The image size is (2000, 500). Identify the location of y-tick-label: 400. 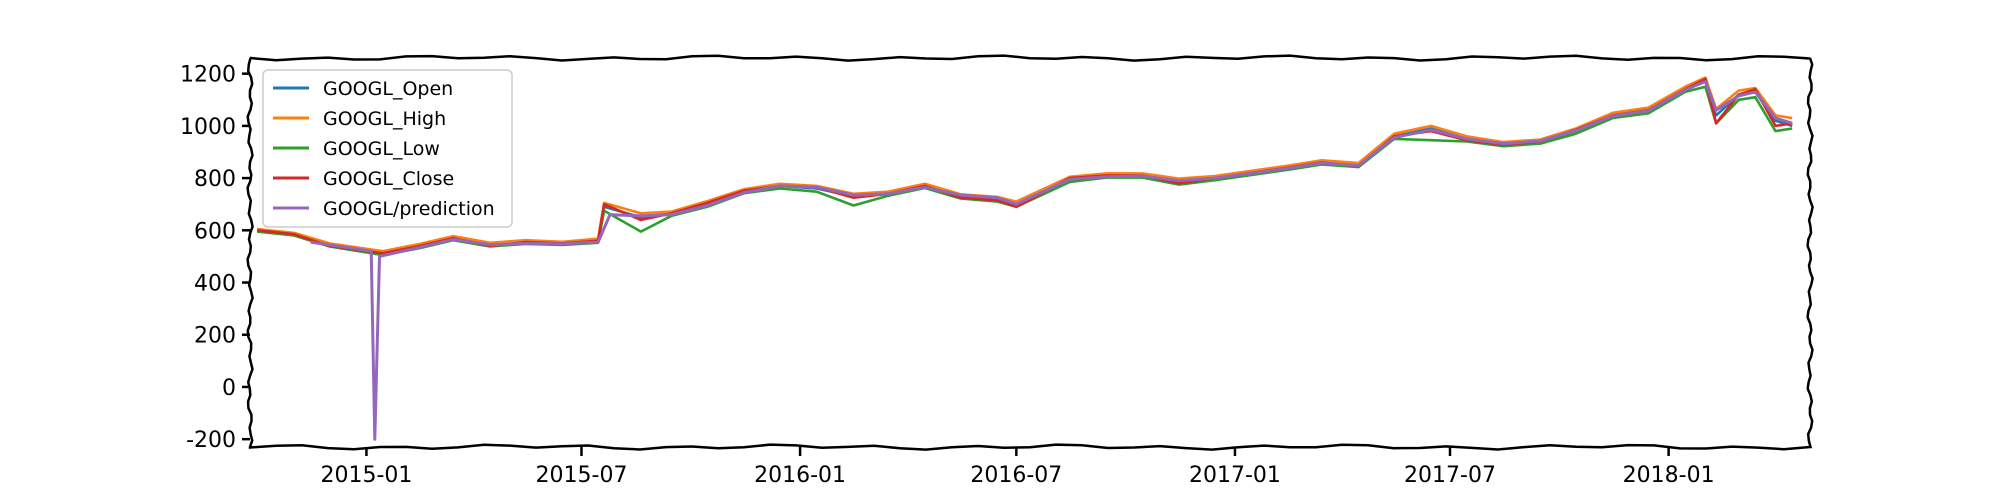
(215, 284).